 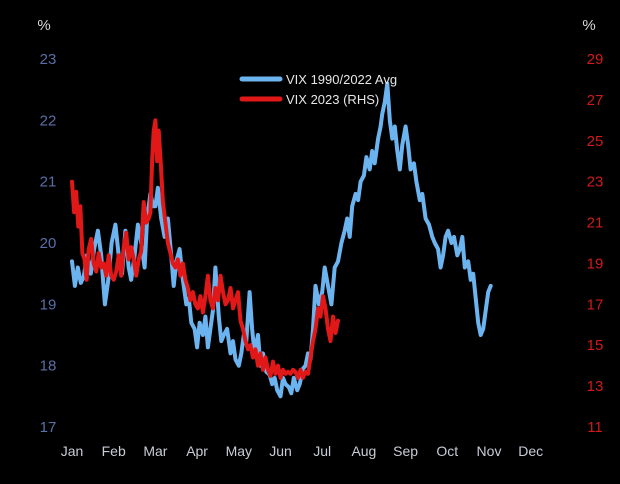 What do you see at coordinates (595, 182) in the screenshot?
I see `right-tick-label: 23` at bounding box center [595, 182].